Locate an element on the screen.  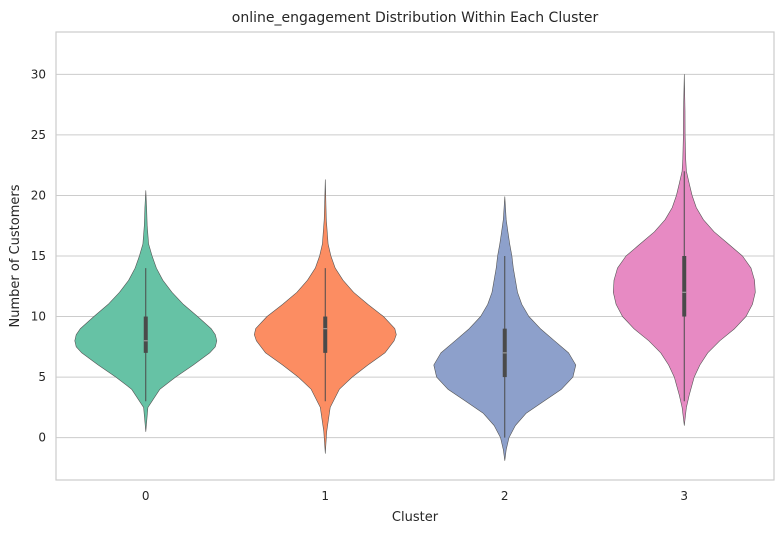
y-tick-labels: 0 5 10 15 20 25 30 is located at coordinates (38, 255).